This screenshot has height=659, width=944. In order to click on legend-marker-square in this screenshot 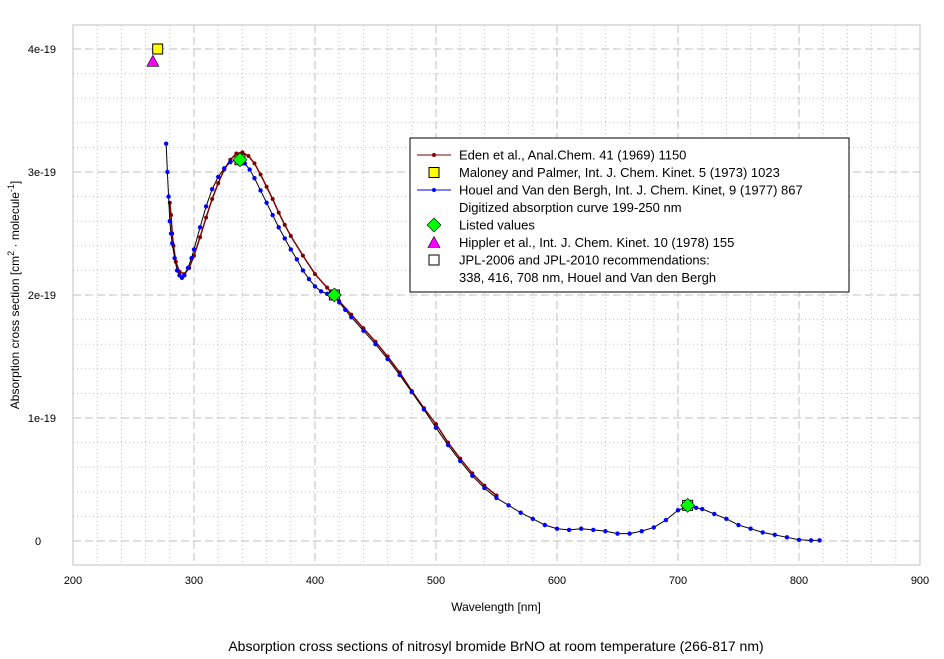, I will do `click(434, 172)`.